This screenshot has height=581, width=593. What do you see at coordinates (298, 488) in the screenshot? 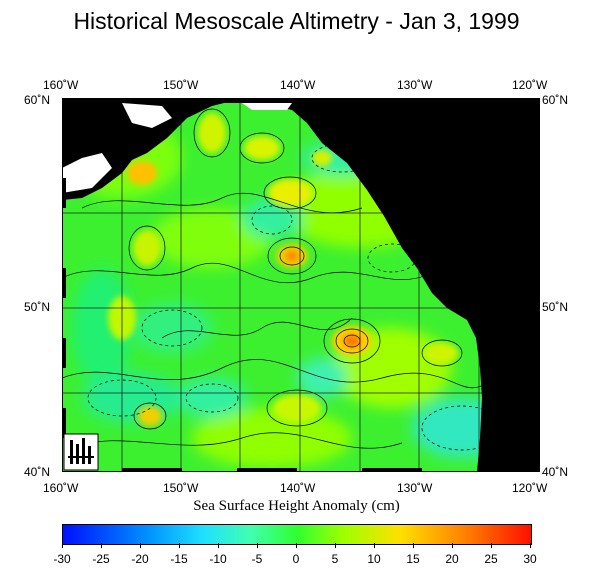
I see `lon-label-bottom-140w: 140˚W` at bounding box center [298, 488].